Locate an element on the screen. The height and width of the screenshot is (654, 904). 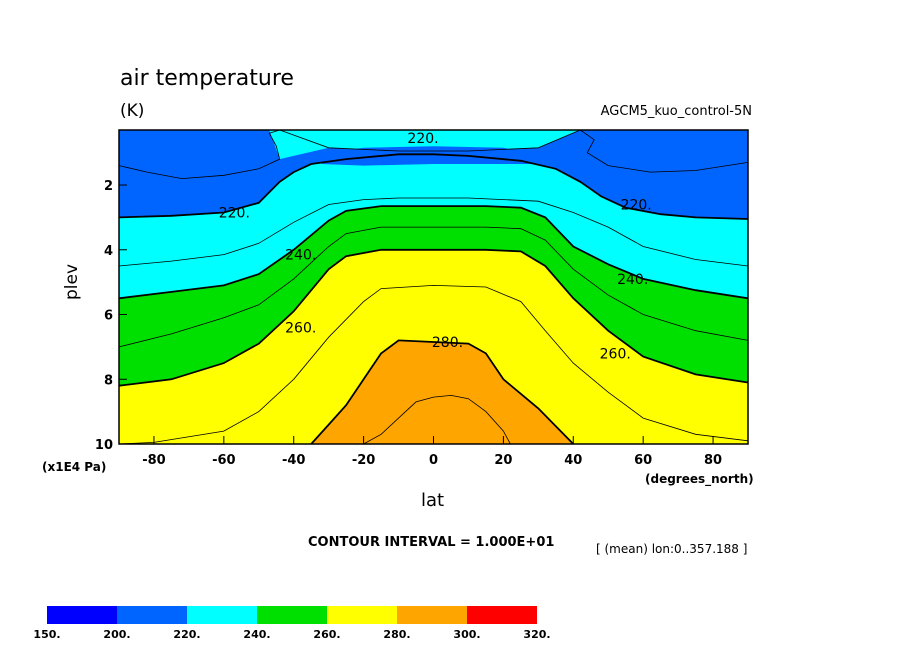
x-tick-label: -20 is located at coordinates (364, 460).